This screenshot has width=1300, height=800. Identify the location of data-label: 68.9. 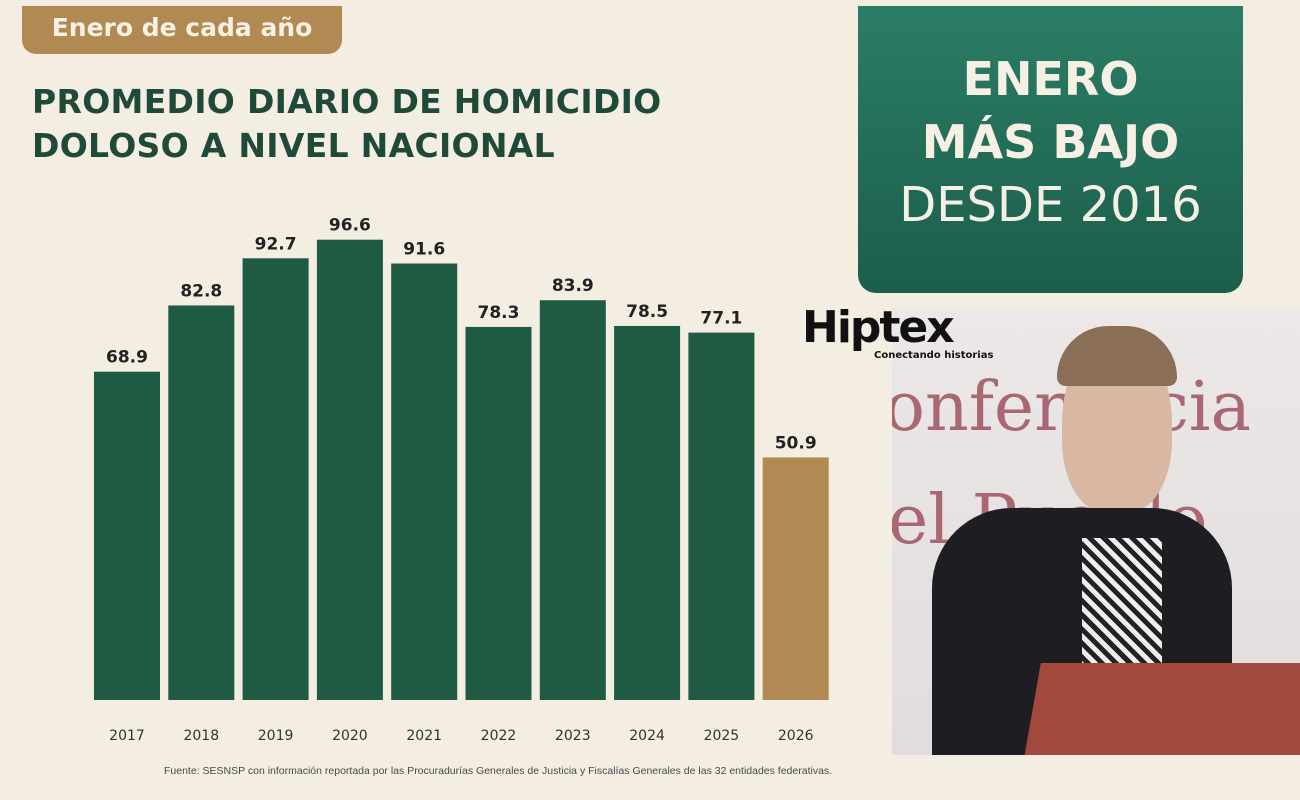
(127, 358).